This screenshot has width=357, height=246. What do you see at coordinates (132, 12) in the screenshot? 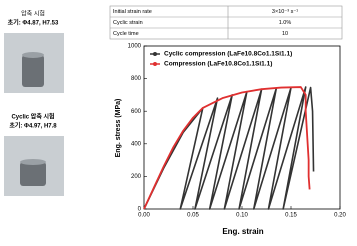
I see `cell: Initial strain rate` at bounding box center [132, 12].